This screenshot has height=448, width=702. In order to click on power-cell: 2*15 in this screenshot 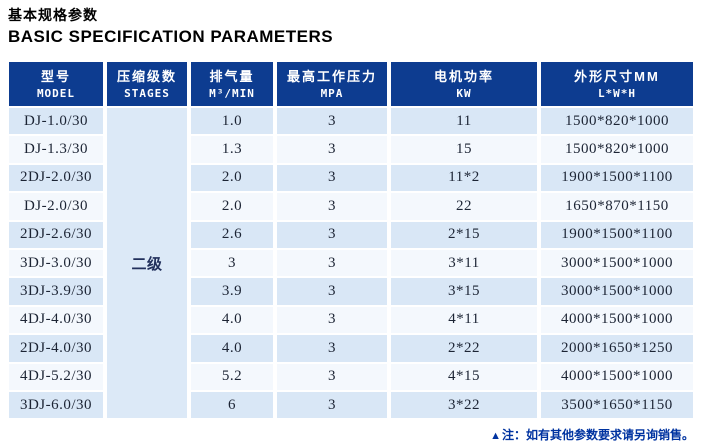, I will do `click(464, 234)`.